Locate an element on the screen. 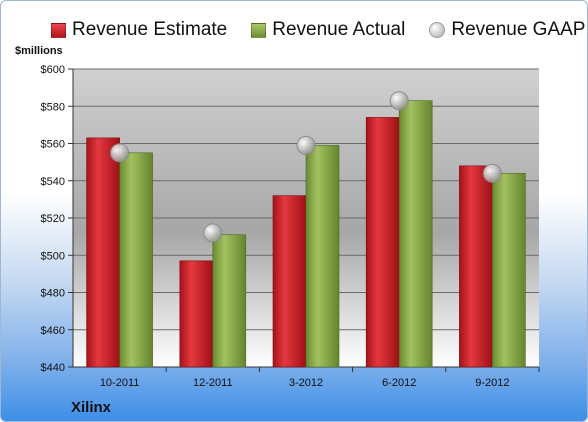  x-tick-label: 6-2012 is located at coordinates (399, 383).